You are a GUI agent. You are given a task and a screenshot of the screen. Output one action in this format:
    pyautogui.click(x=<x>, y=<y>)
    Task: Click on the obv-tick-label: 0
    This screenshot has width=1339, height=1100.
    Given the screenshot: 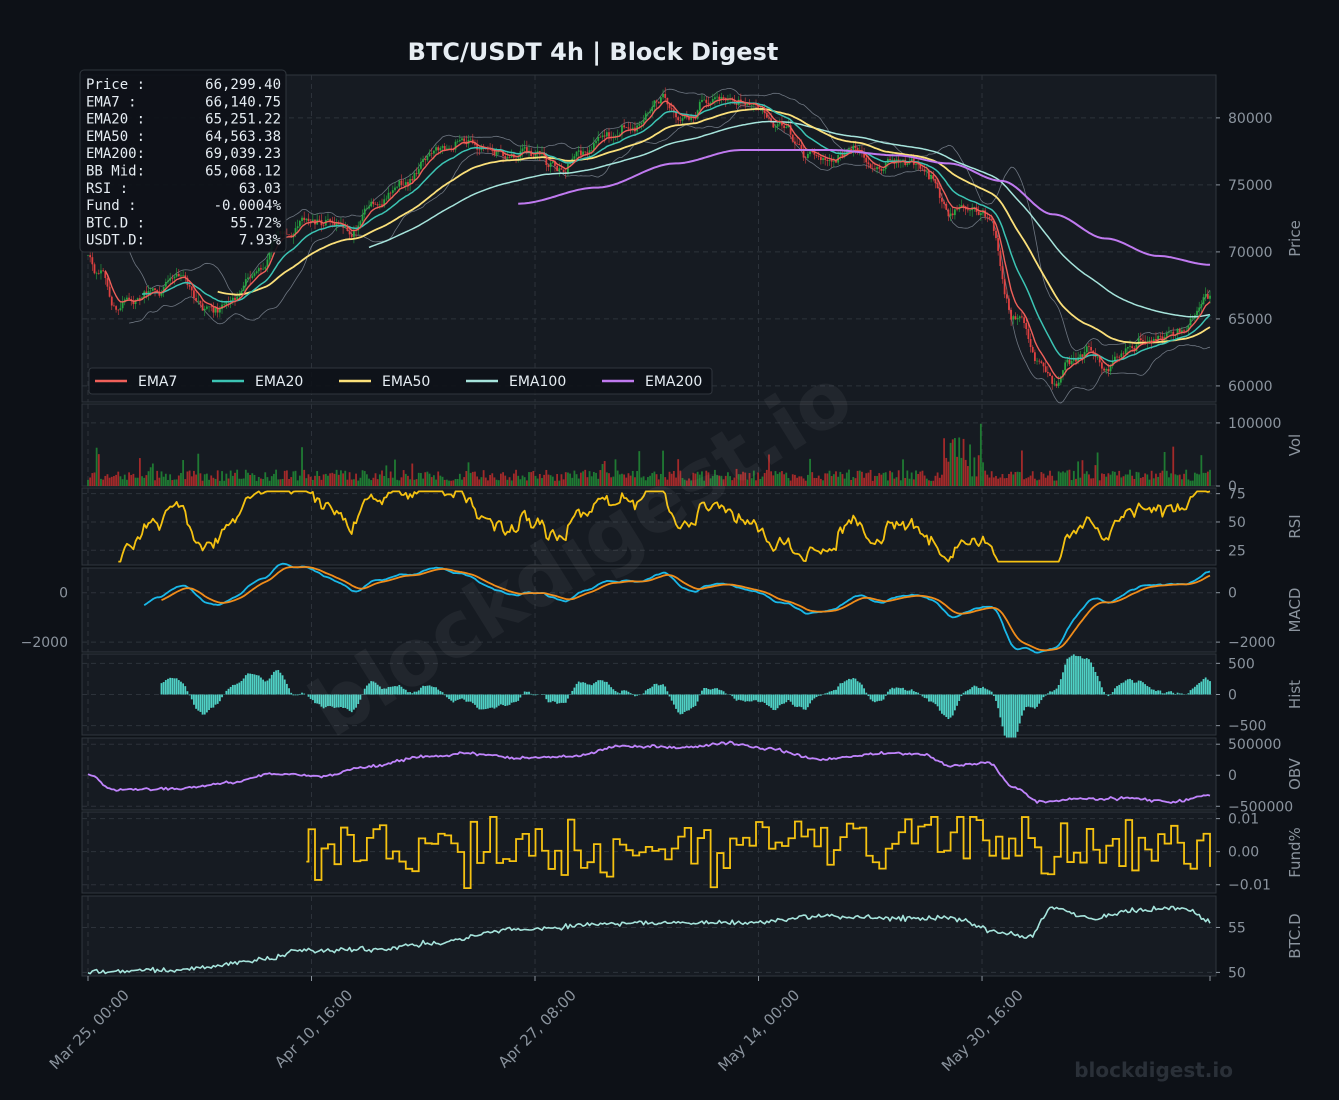 What is the action you would take?
    pyautogui.click(x=1232, y=776)
    